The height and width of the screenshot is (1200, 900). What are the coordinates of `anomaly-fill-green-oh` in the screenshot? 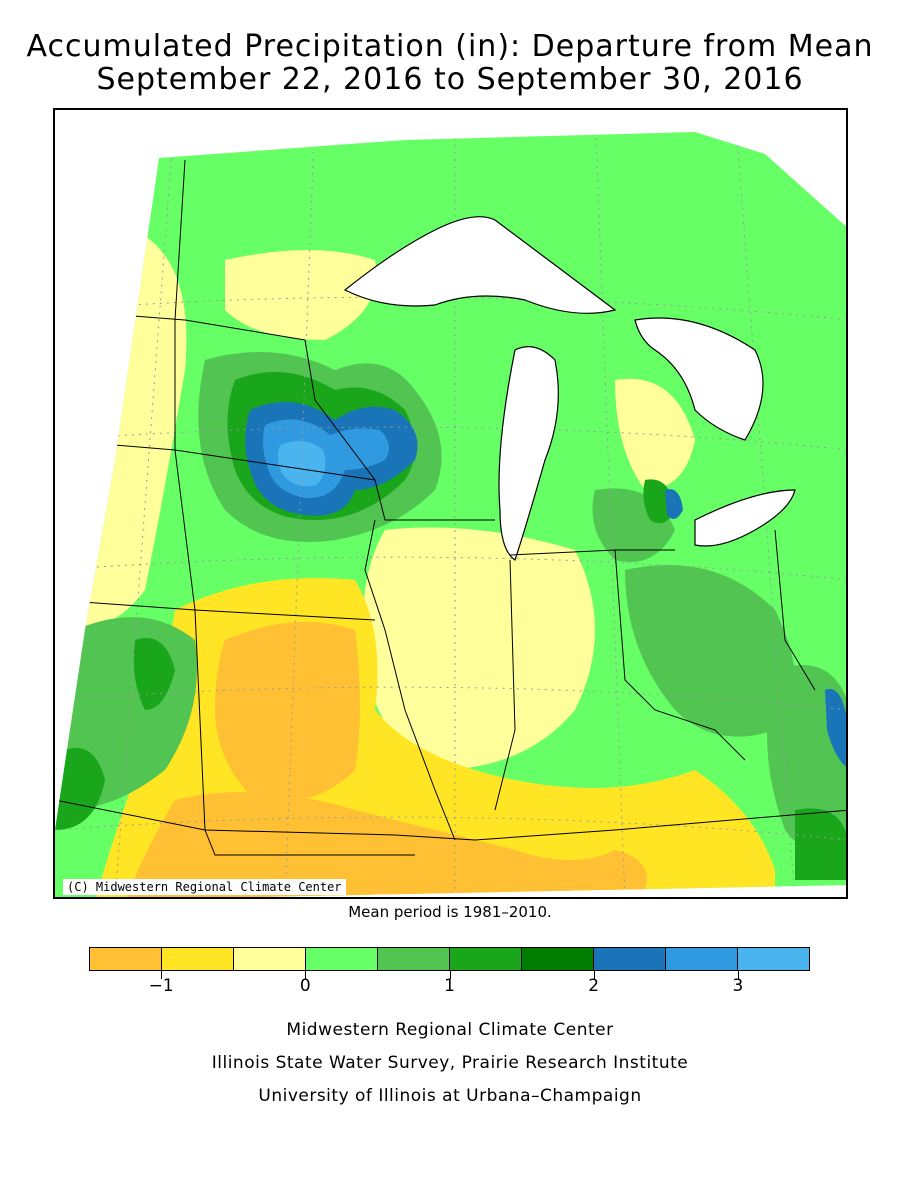 It's located at (710, 651).